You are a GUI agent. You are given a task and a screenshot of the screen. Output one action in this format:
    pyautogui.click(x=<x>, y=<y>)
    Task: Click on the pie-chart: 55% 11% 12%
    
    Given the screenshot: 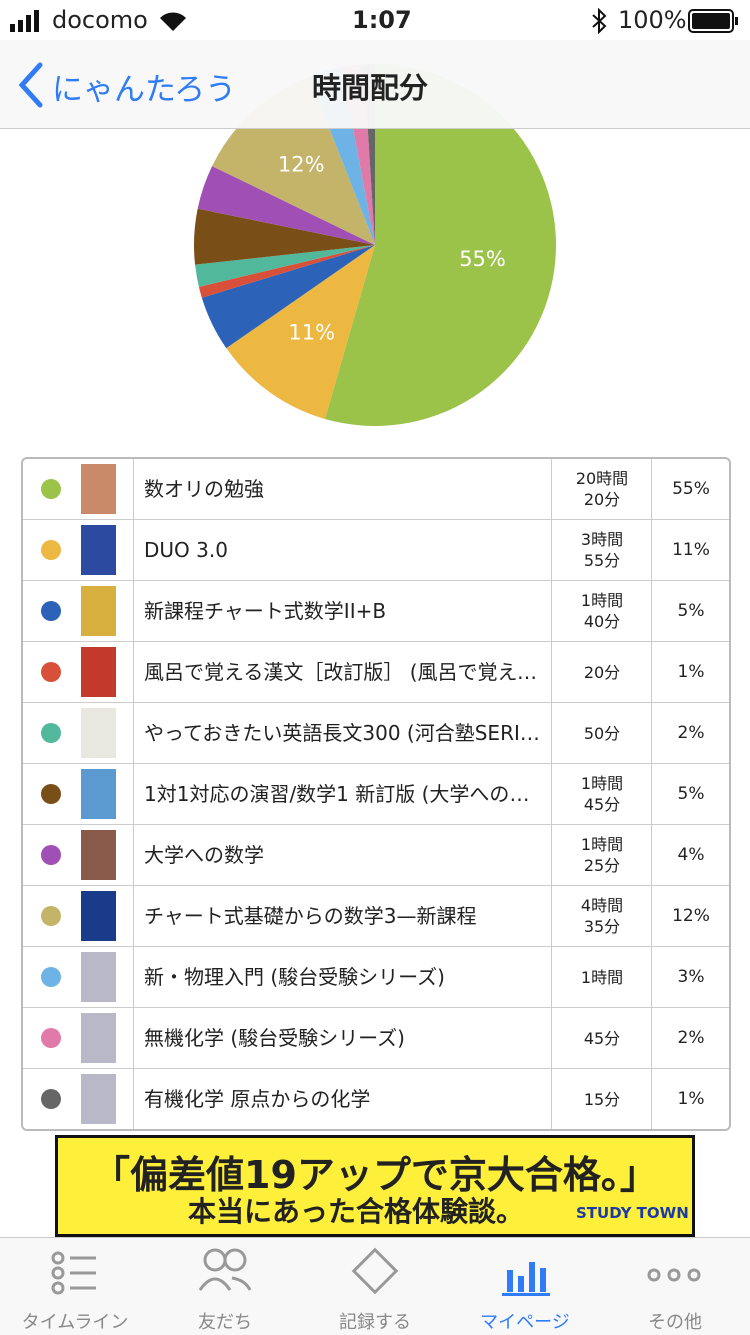 What is the action you would take?
    pyautogui.click(x=374, y=245)
    